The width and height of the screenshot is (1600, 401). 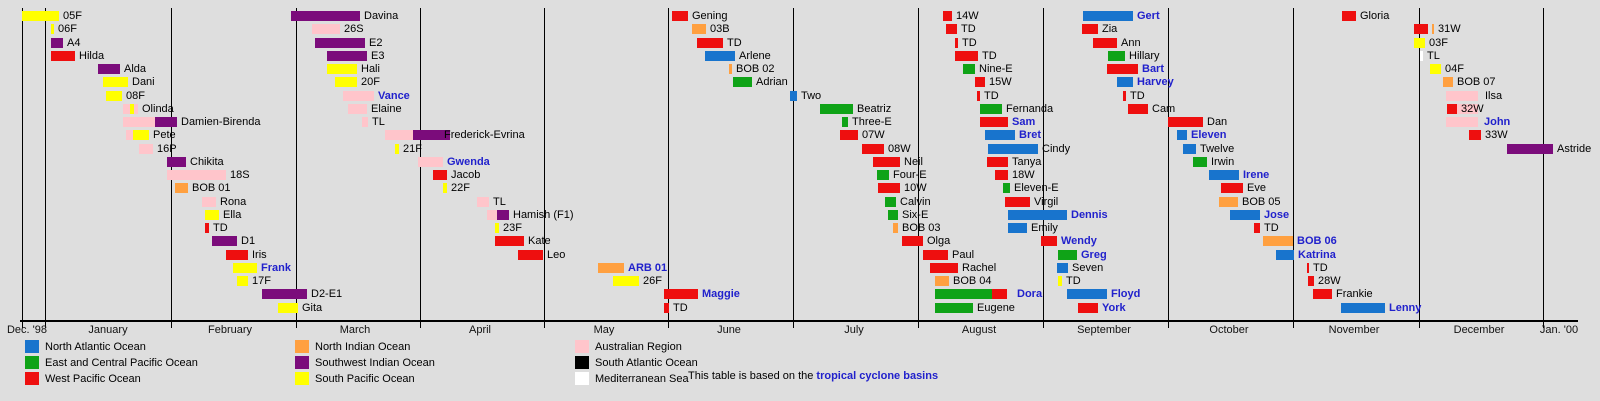 What do you see at coordinates (1036, 188) in the screenshot?
I see `storm-label: Eleven-E` at bounding box center [1036, 188].